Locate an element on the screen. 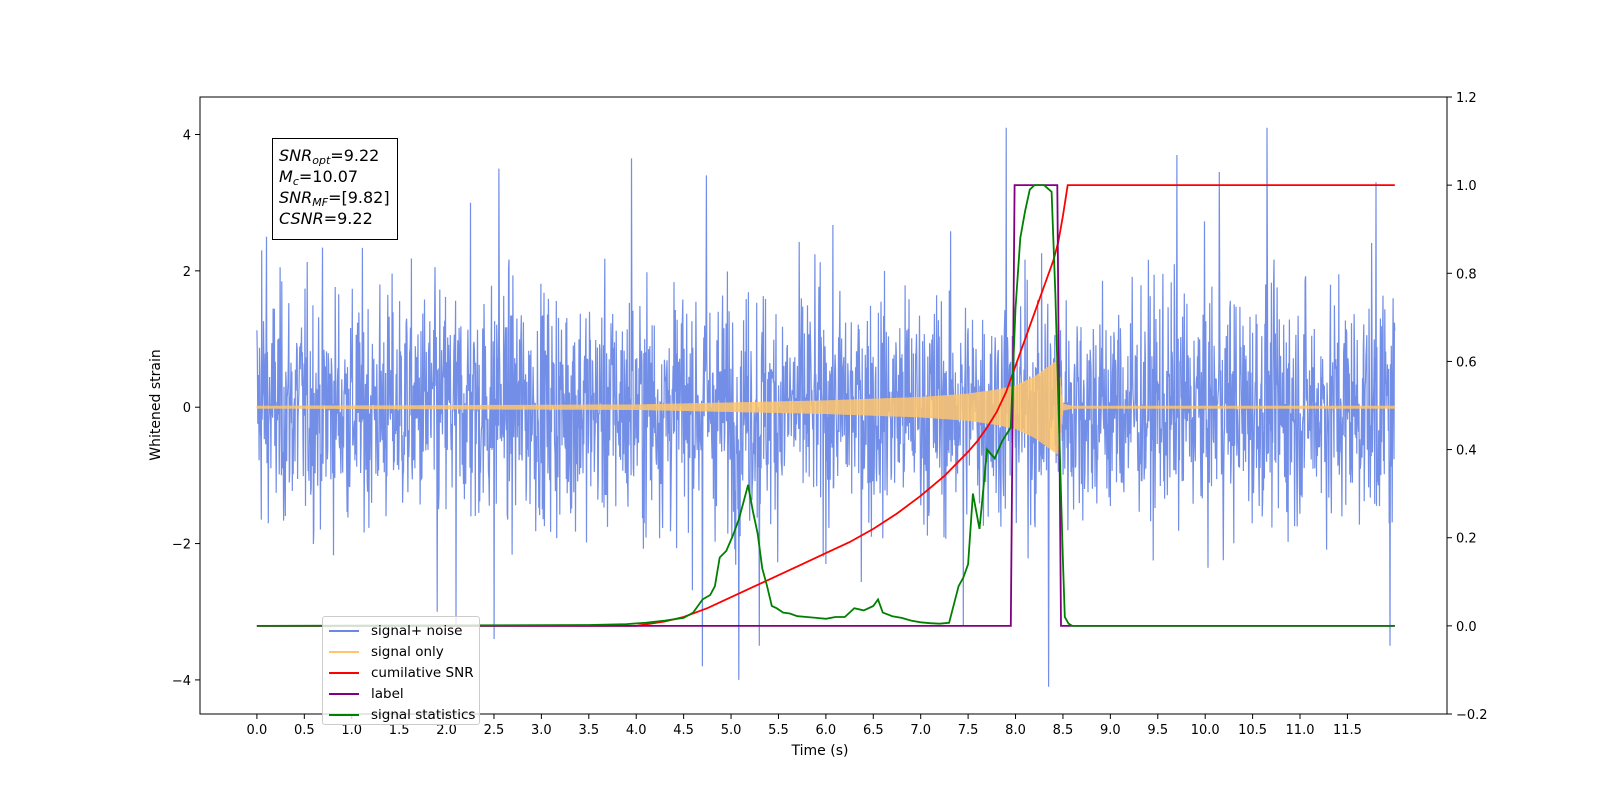 The width and height of the screenshot is (1600, 800). x-tick-label: 5.0 is located at coordinates (731, 730).